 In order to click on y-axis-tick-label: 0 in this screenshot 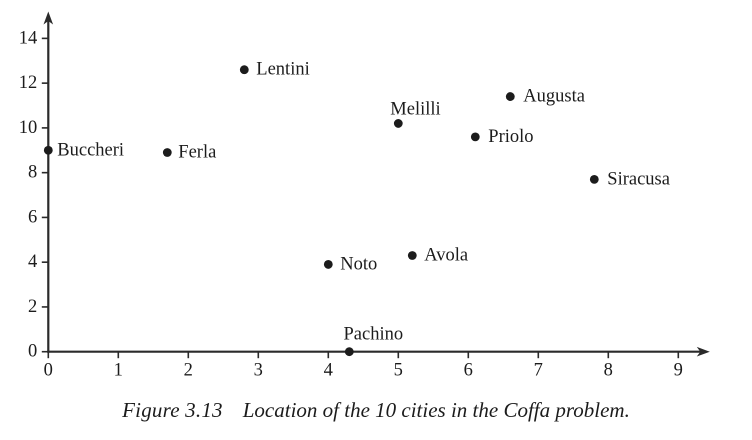, I will do `click(32, 352)`.